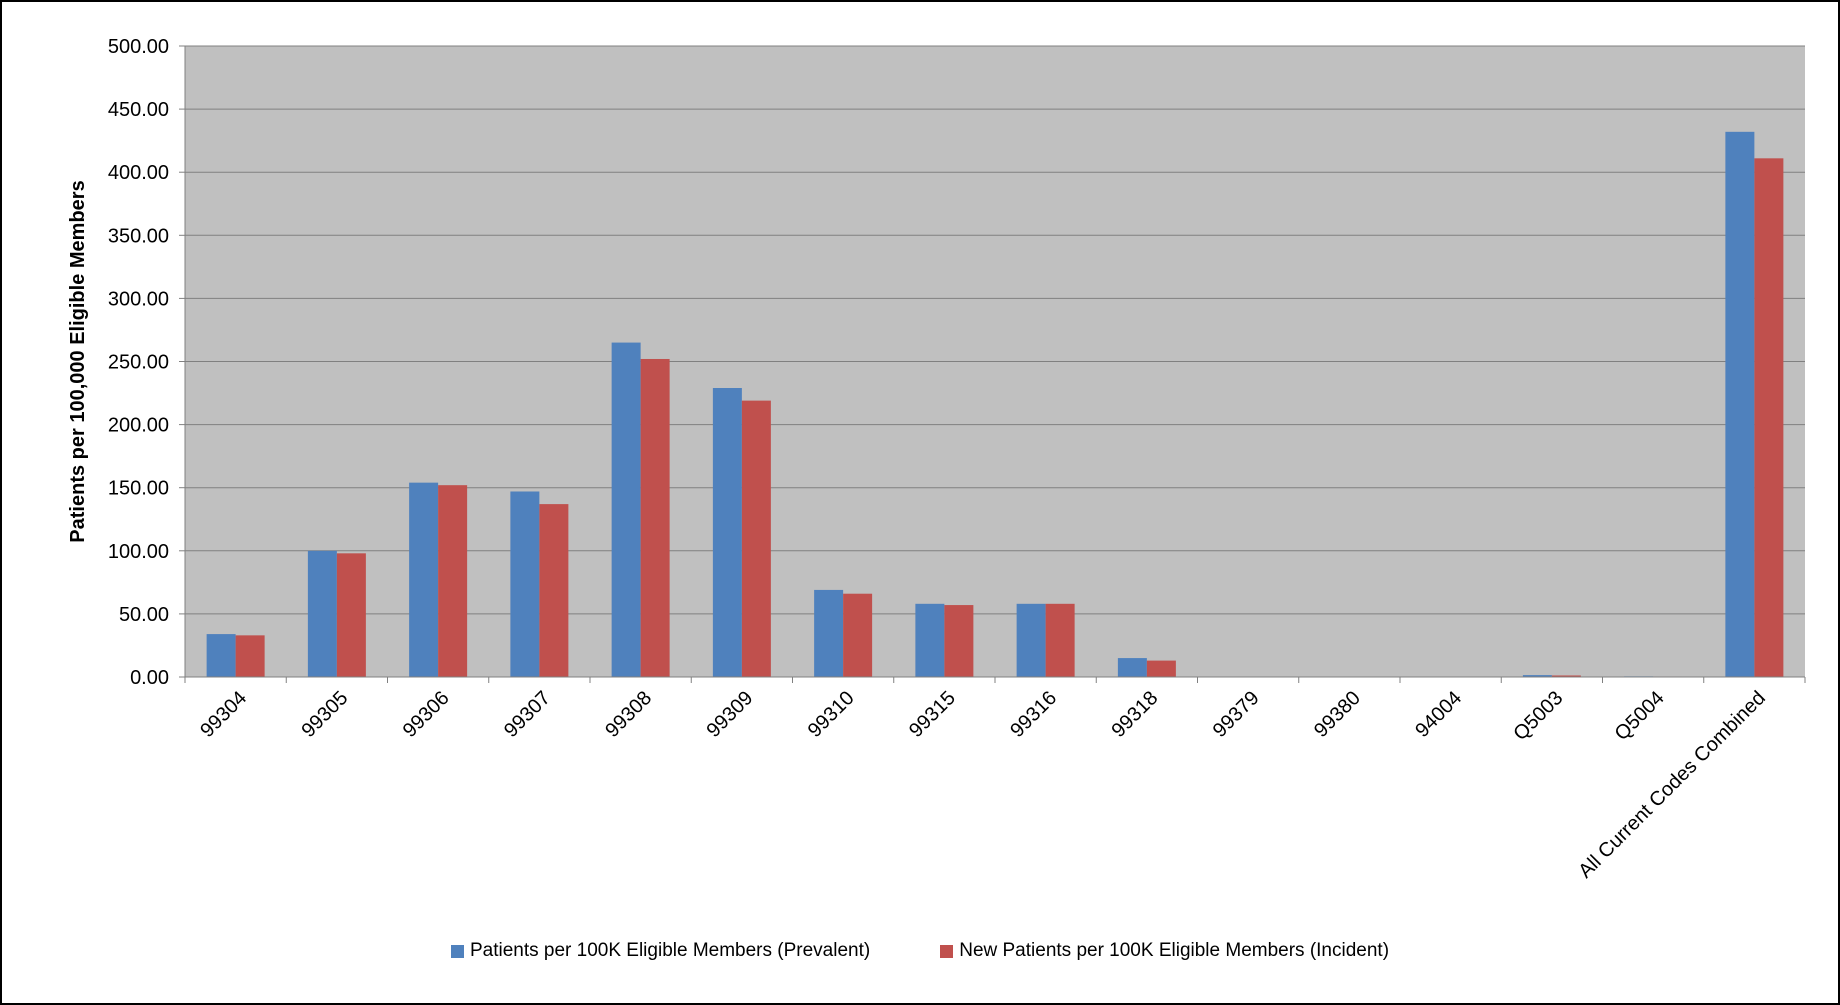 This screenshot has height=1005, width=1840. What do you see at coordinates (138, 47) in the screenshot?
I see `y-tick-label: 500.00` at bounding box center [138, 47].